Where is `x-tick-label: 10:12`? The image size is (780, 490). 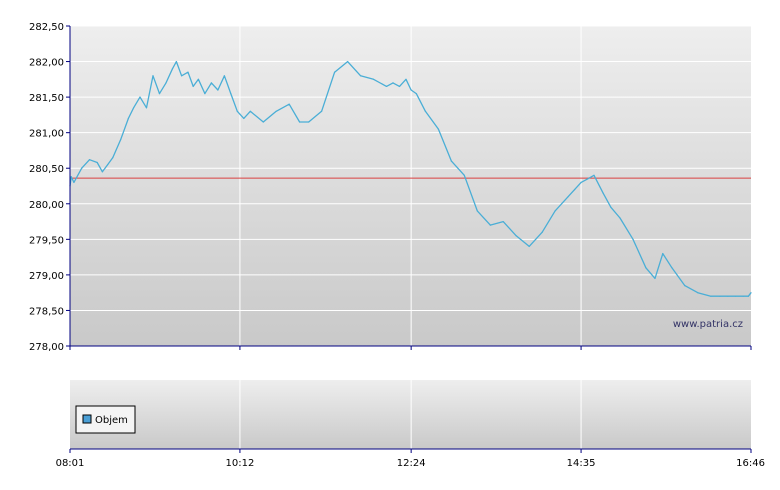
x-tick-label: 10:12 is located at coordinates (240, 463).